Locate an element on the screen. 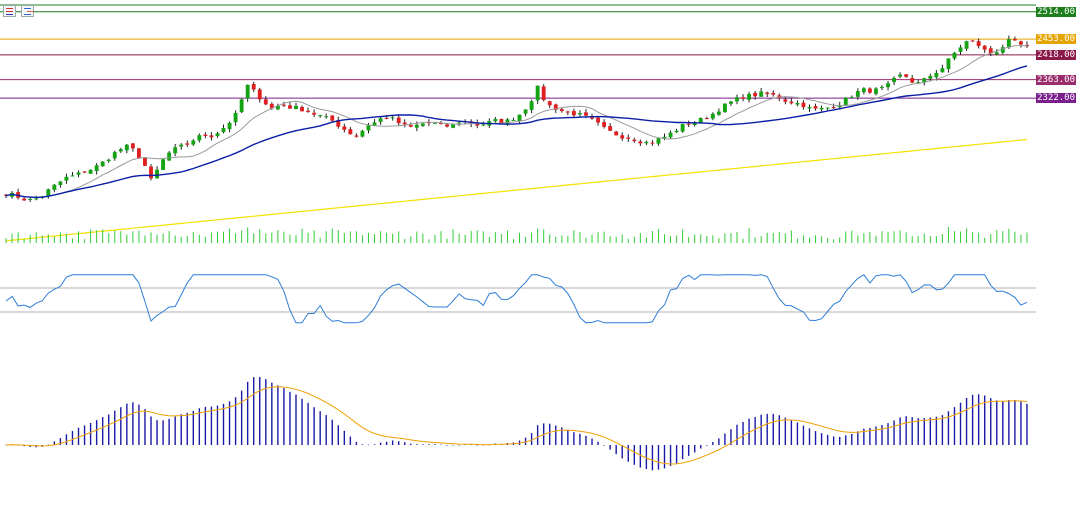 The width and height of the screenshot is (1080, 508). volume-panel is located at coordinates (516, 234).